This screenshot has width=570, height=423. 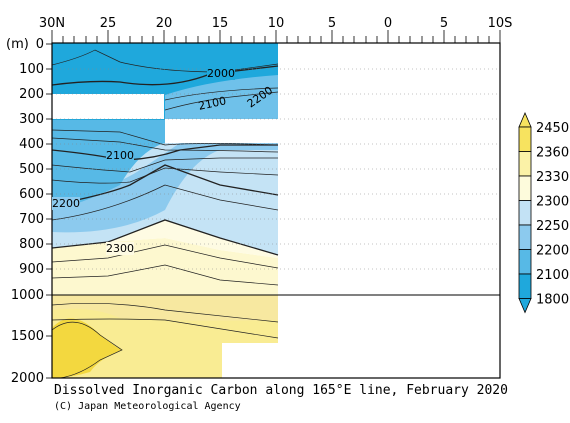 What do you see at coordinates (147, 406) in the screenshot?
I see `credit-text: (C) Japan Meteorological Agency` at bounding box center [147, 406].